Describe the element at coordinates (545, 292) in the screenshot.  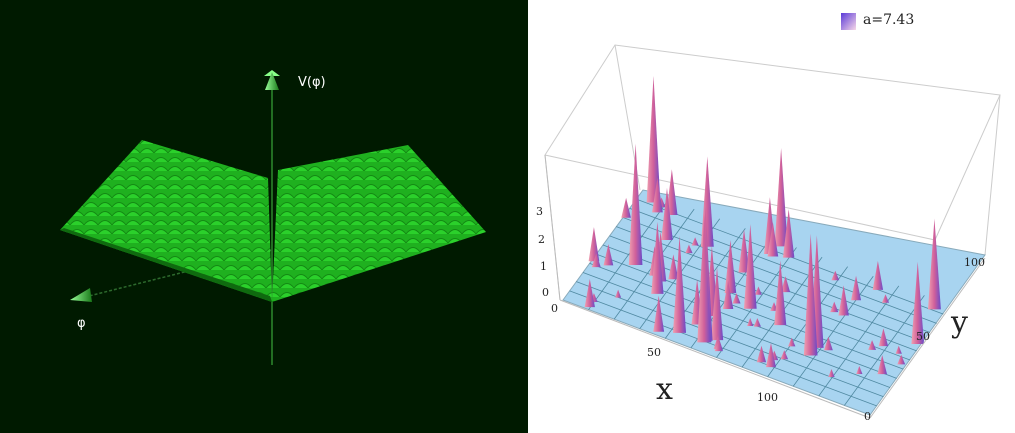
I see `z-tick-0: 0` at that location.